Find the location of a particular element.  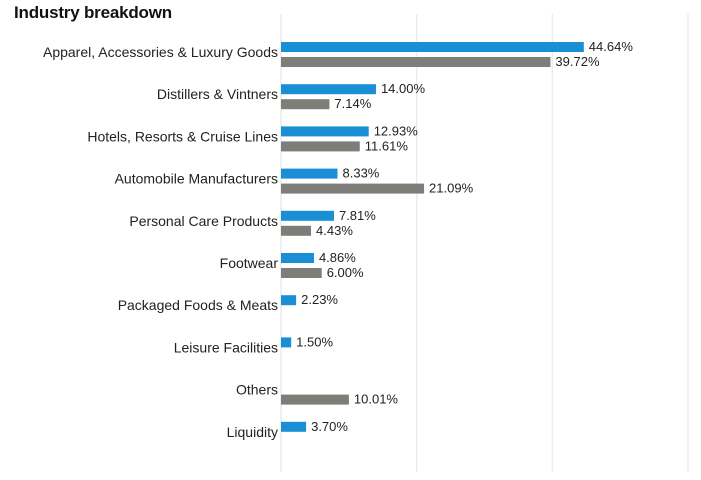

data-label: 7.14% is located at coordinates (352, 103).